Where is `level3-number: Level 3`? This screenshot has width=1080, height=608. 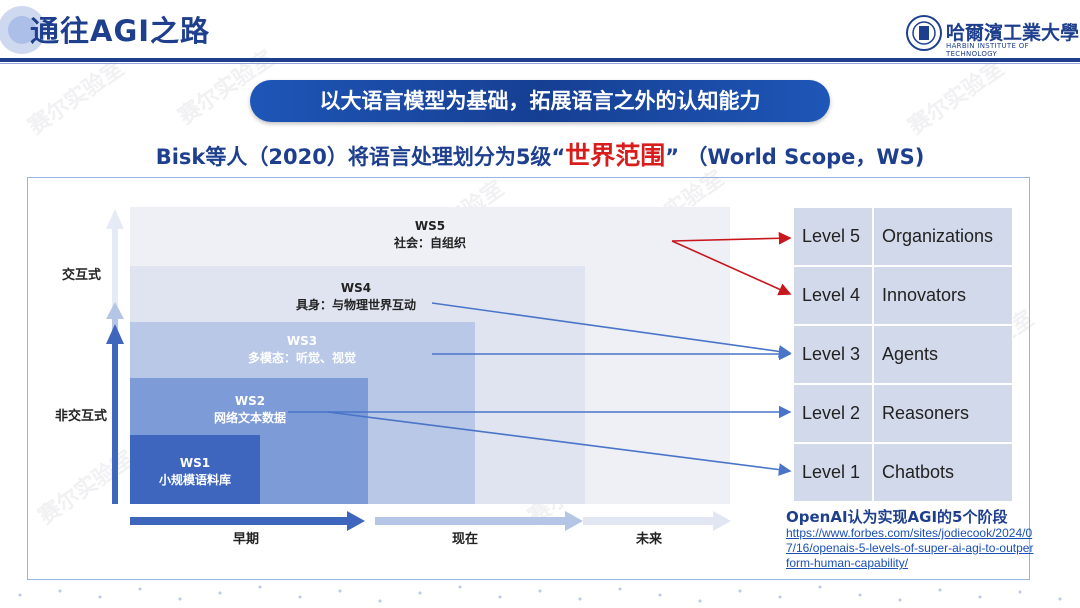 level3-number: Level 3 is located at coordinates (833, 354).